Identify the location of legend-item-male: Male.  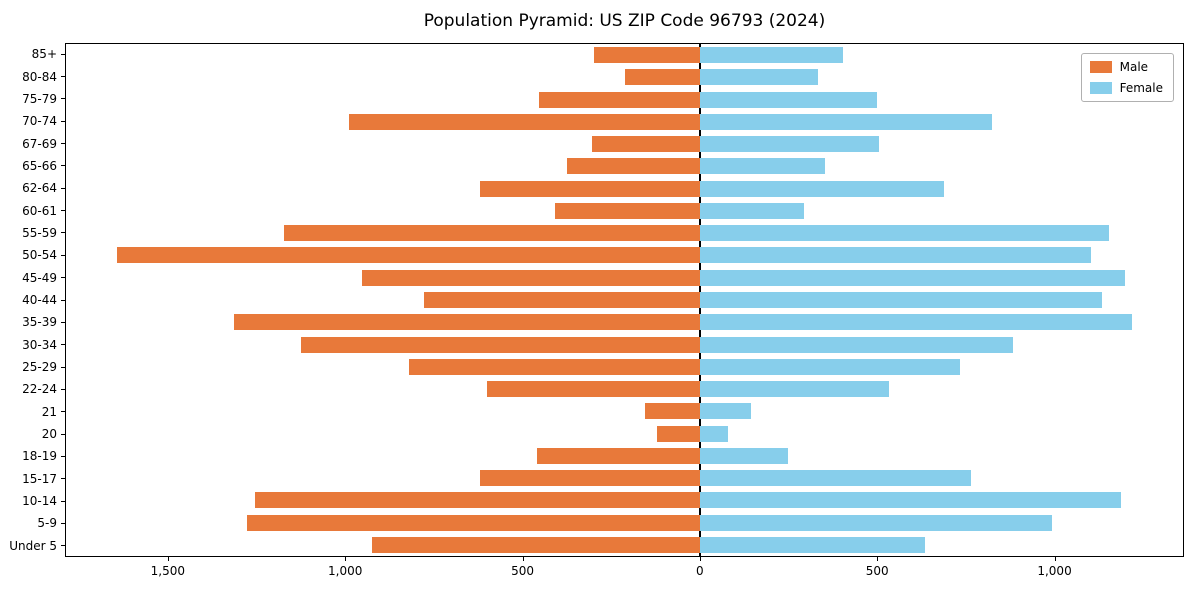
(1126, 67).